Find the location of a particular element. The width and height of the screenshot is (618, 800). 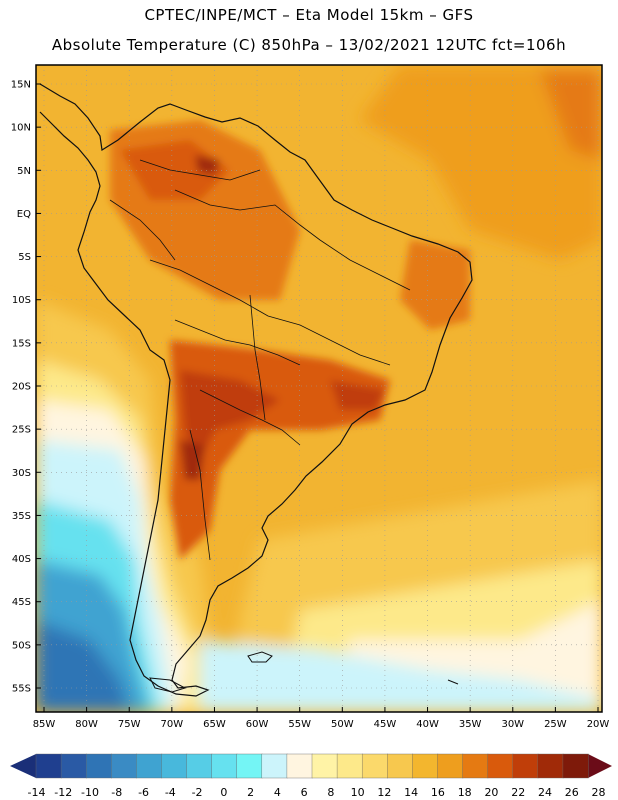

latitude-label: 10N is located at coordinates (21, 128).